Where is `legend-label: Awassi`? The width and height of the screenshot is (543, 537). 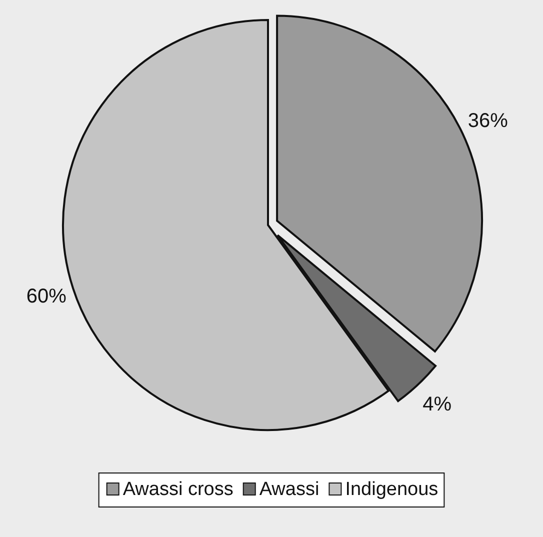 legend-label: Awassi is located at coordinates (289, 489).